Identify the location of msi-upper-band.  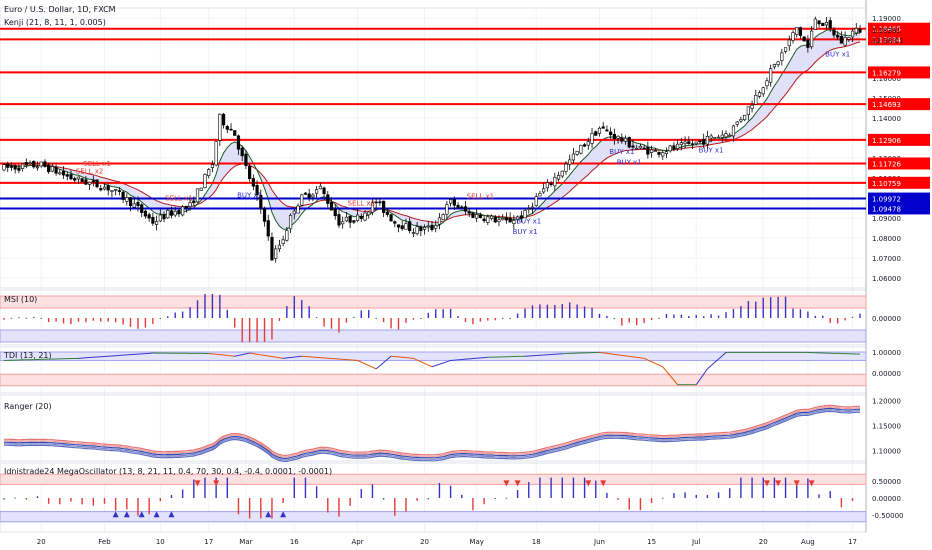
(433, 302).